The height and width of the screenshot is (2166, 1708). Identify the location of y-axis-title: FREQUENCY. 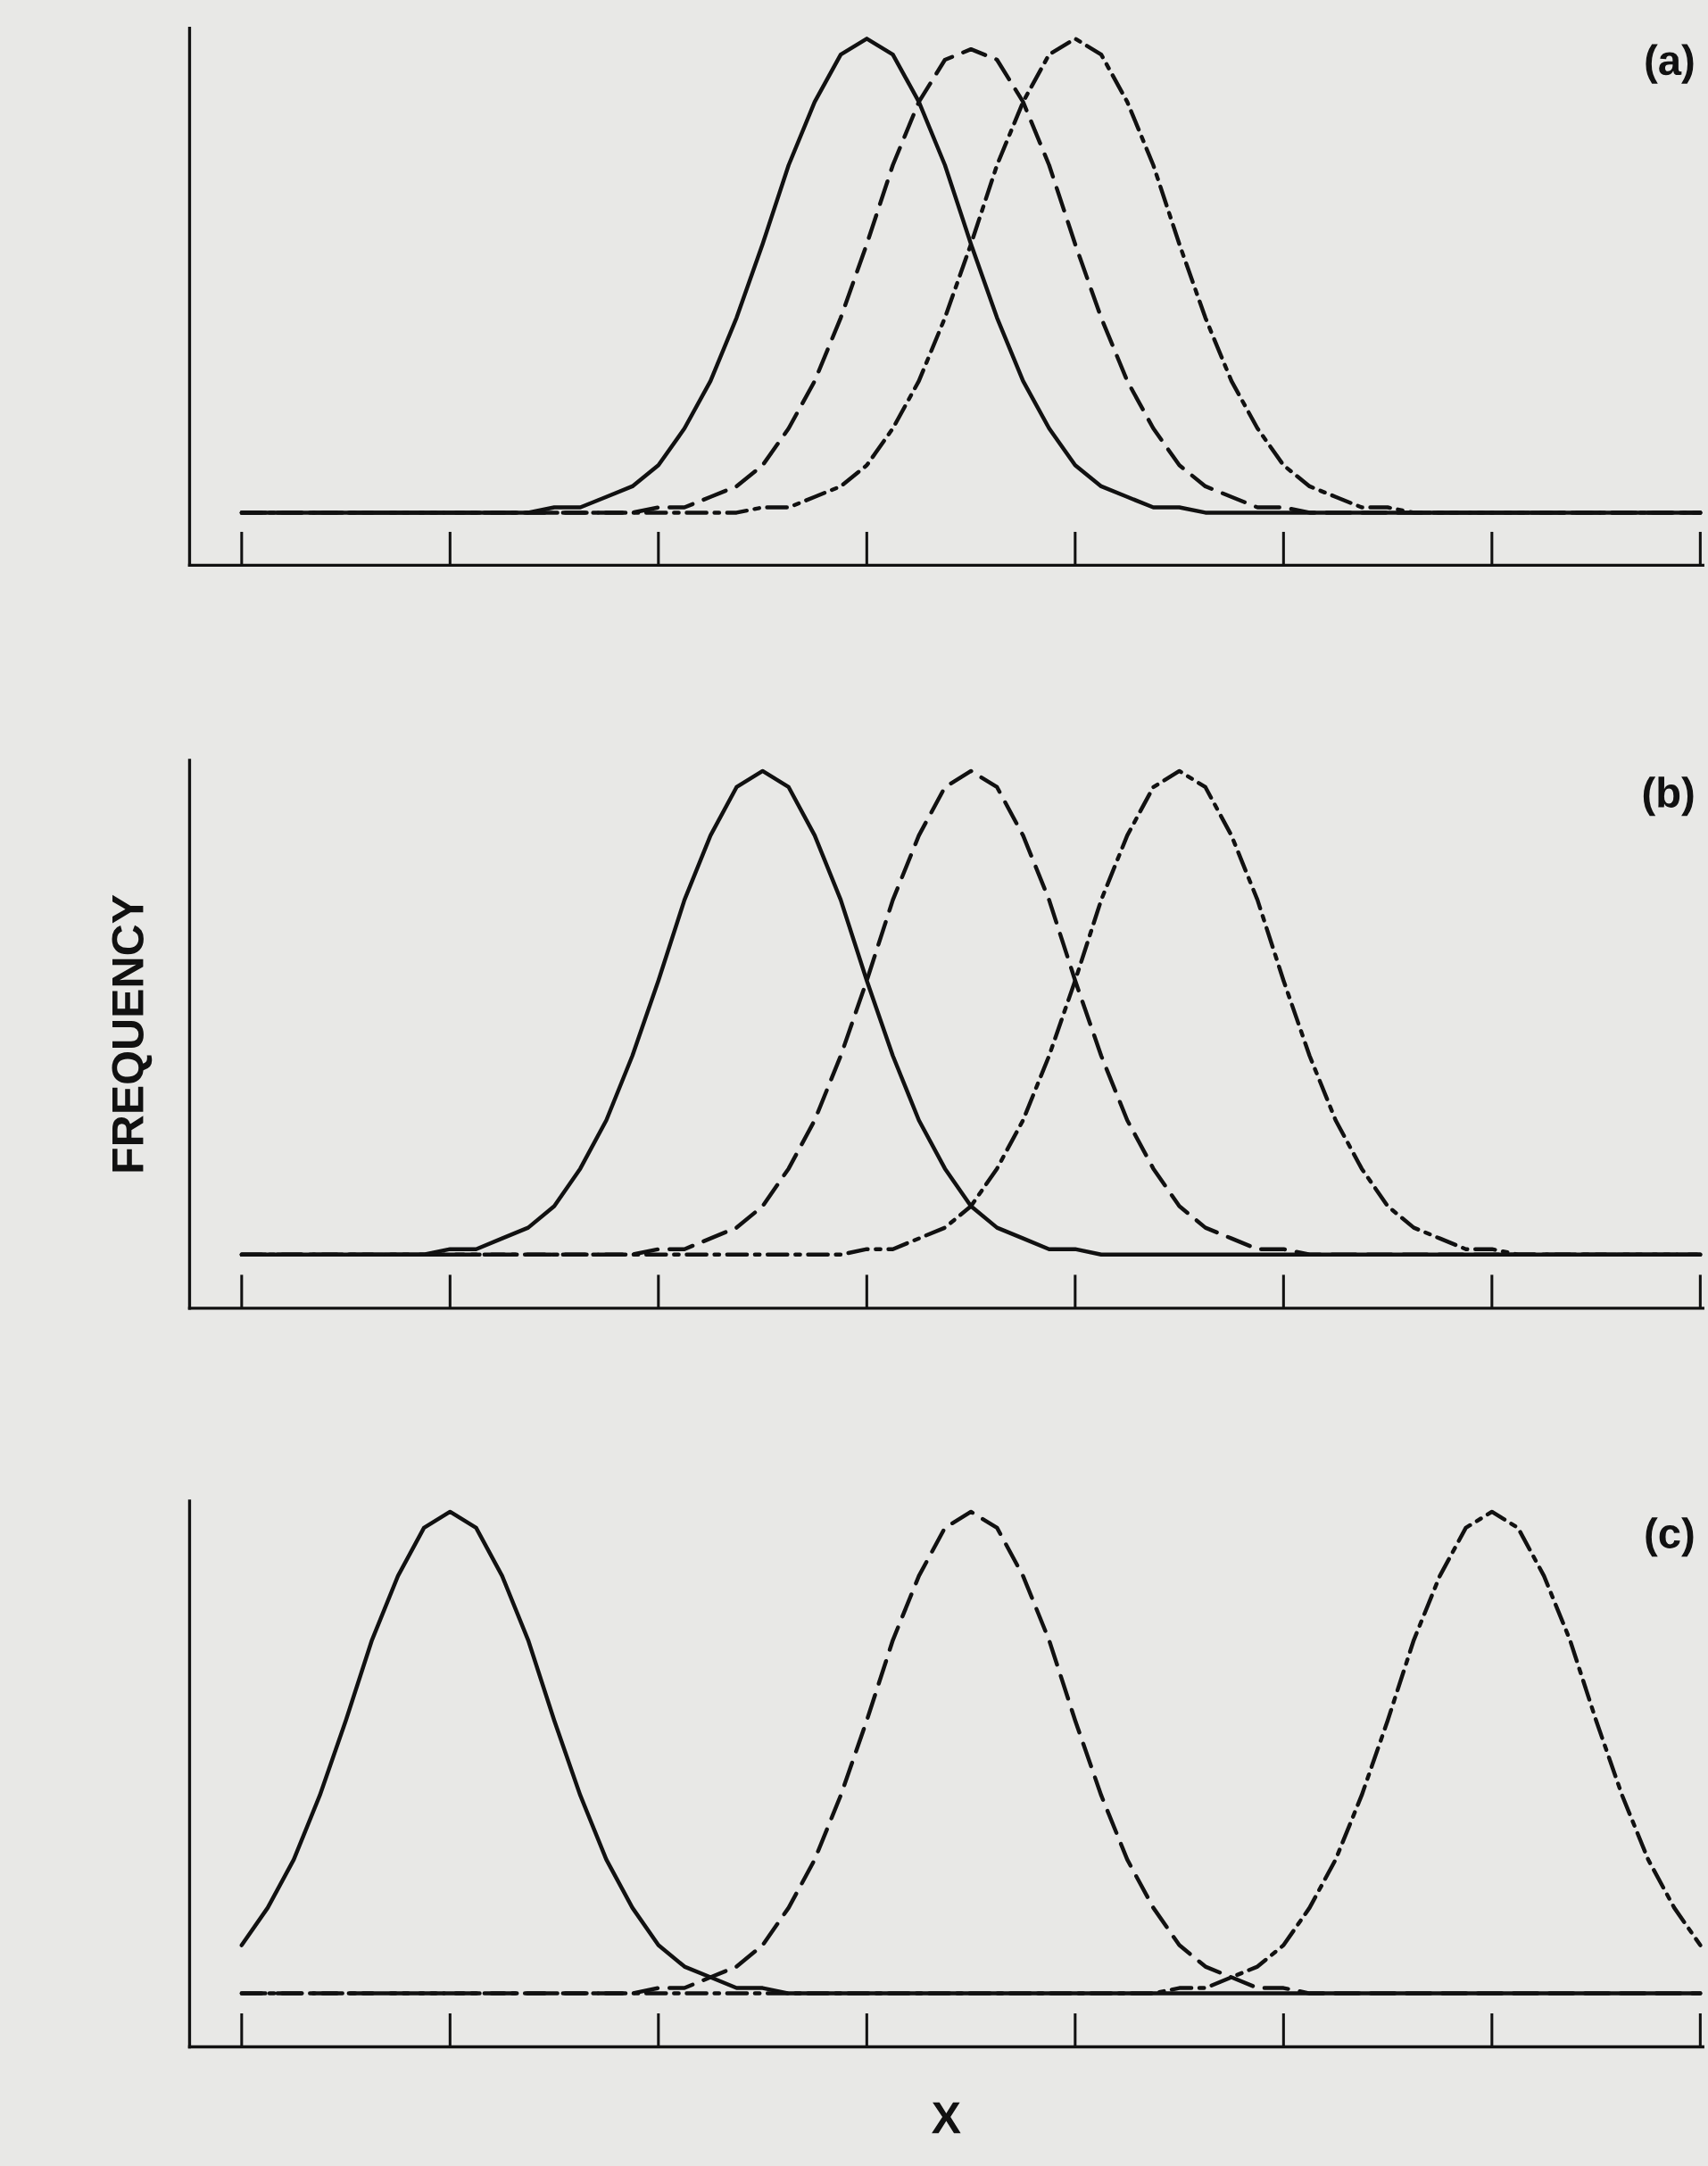
(133, 1033).